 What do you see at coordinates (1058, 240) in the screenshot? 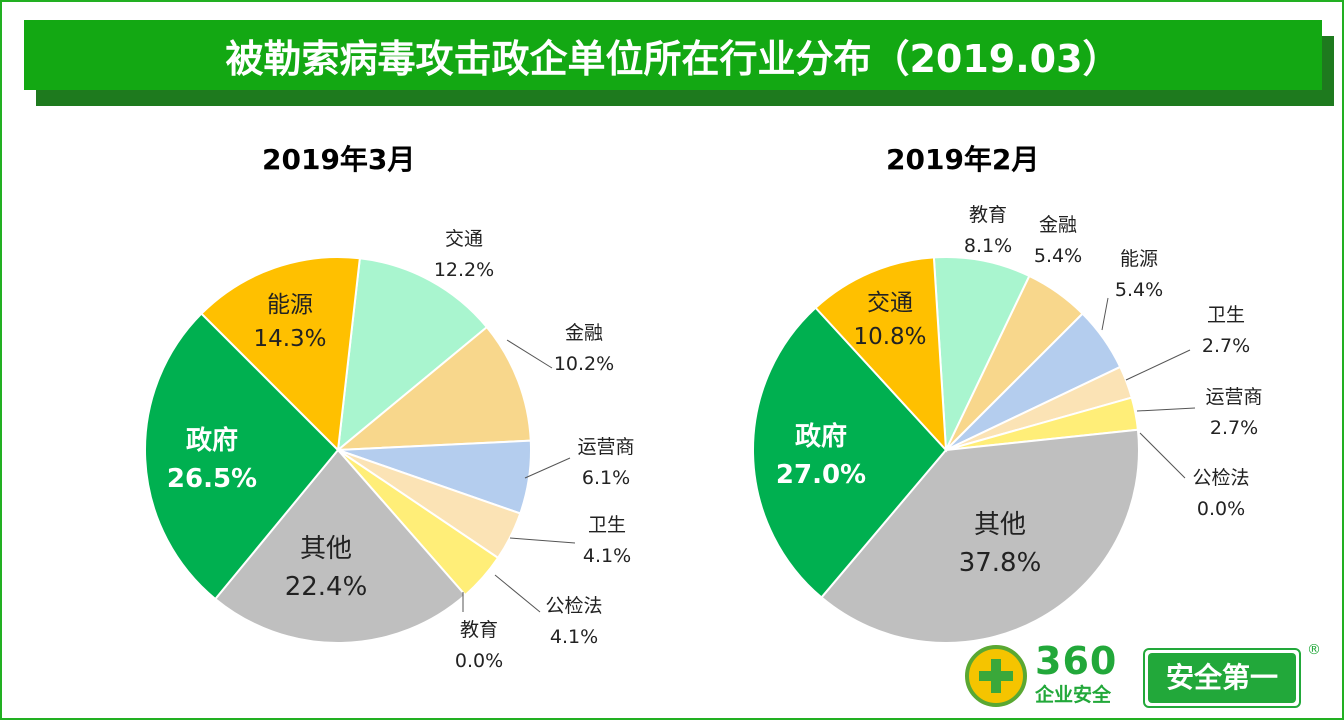
I see `label-jinrong: 金融 5.4%` at bounding box center [1058, 240].